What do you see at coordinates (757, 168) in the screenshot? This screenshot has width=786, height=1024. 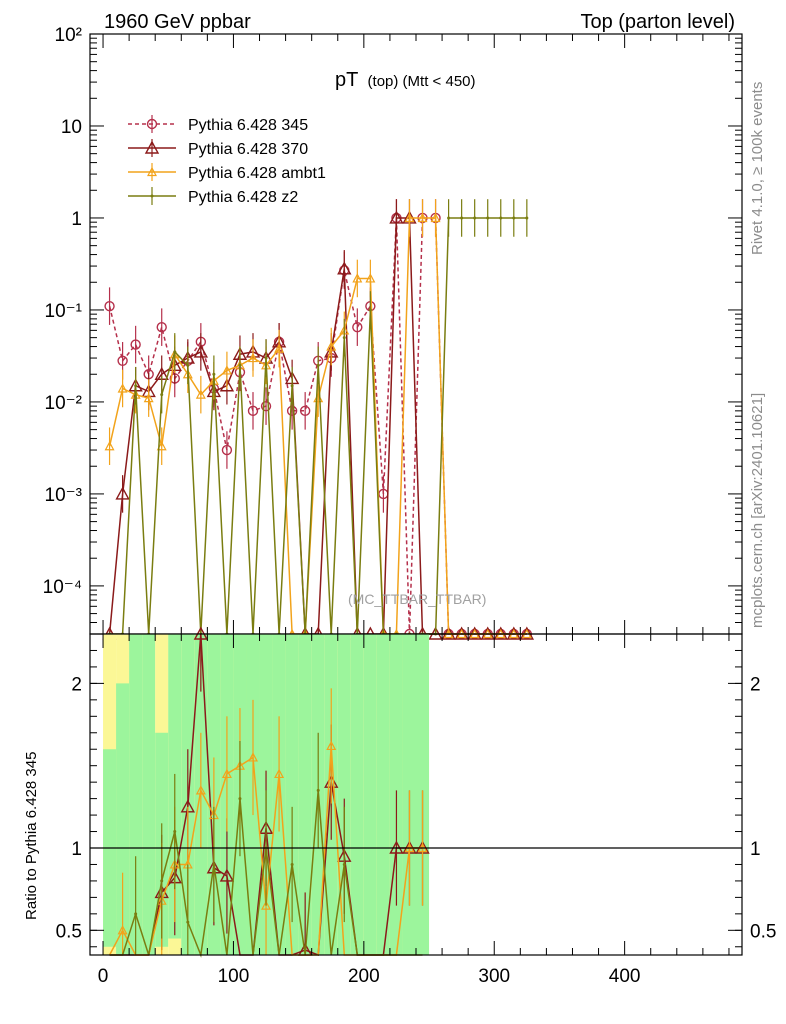 I see `rivet-label: Rivet 4.1.0, ≥ 100k events` at bounding box center [757, 168].